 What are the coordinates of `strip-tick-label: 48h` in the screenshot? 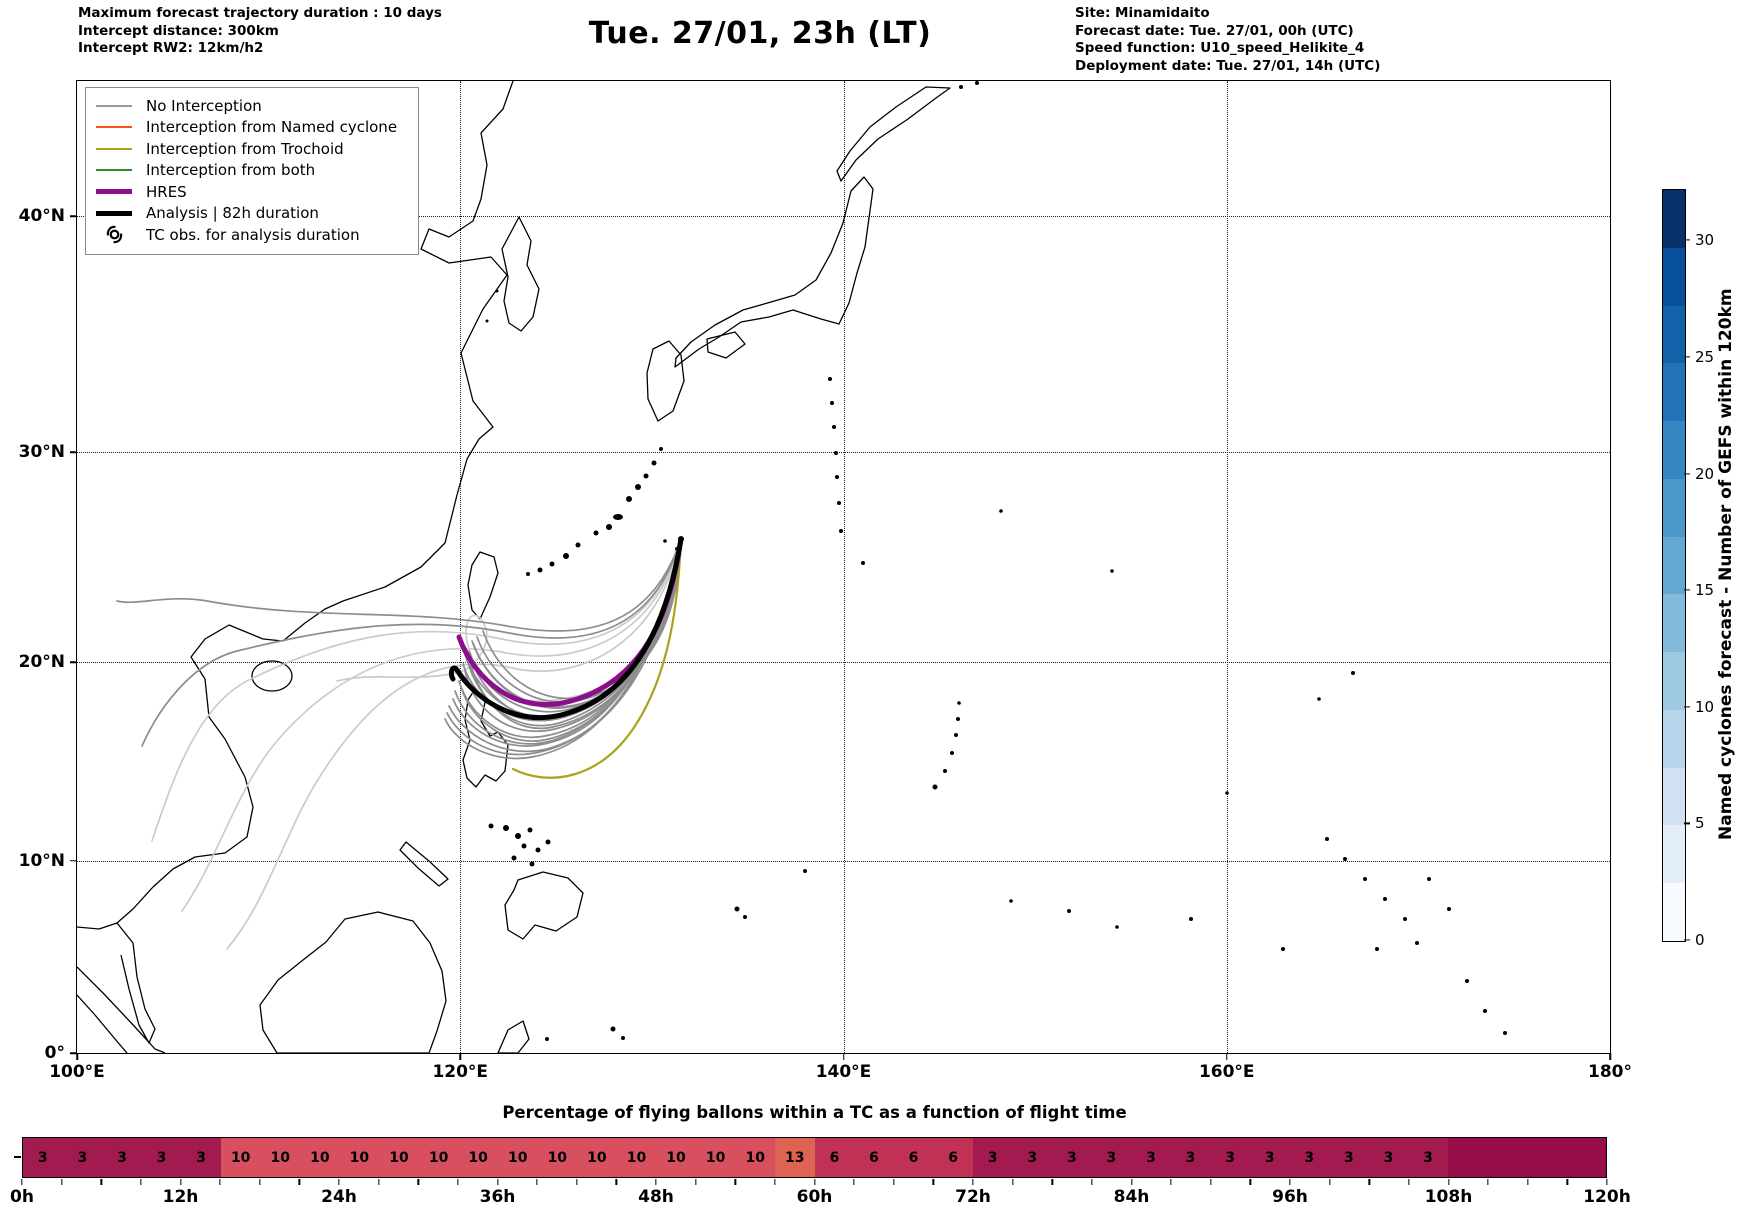 It's located at (656, 1197).